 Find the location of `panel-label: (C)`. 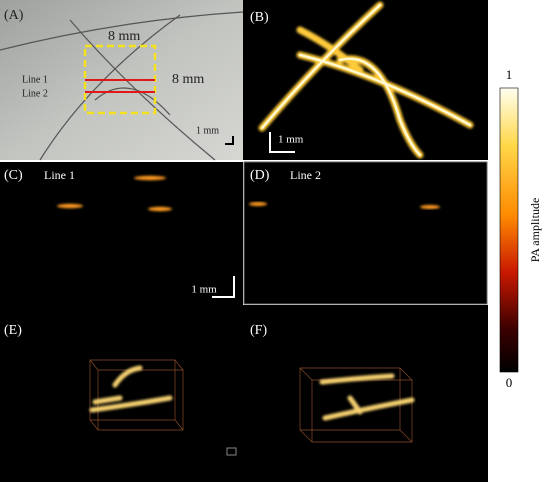

panel-label: (C) is located at coordinates (13, 175).